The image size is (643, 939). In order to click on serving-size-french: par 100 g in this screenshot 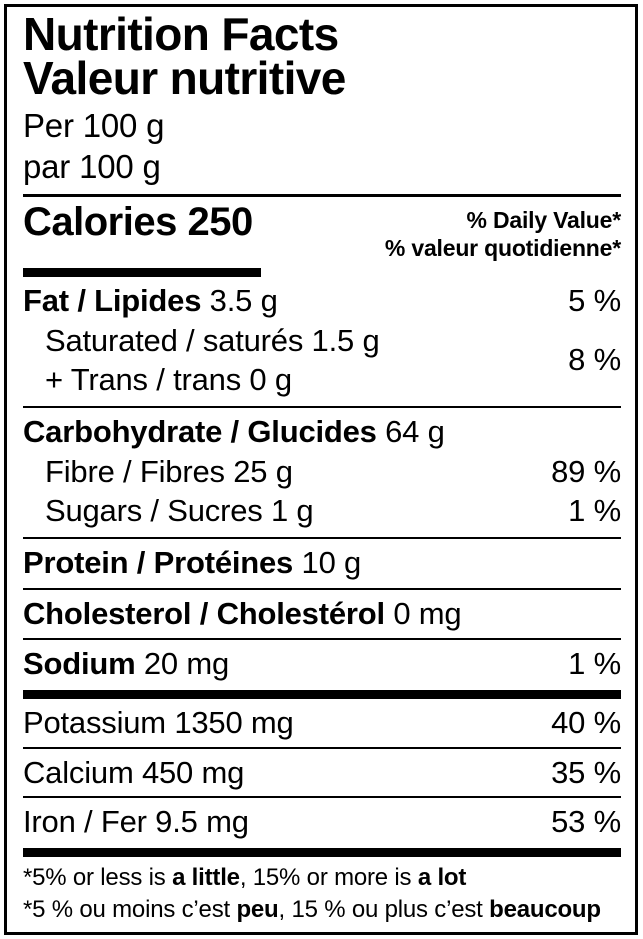, I will do `click(92, 166)`.